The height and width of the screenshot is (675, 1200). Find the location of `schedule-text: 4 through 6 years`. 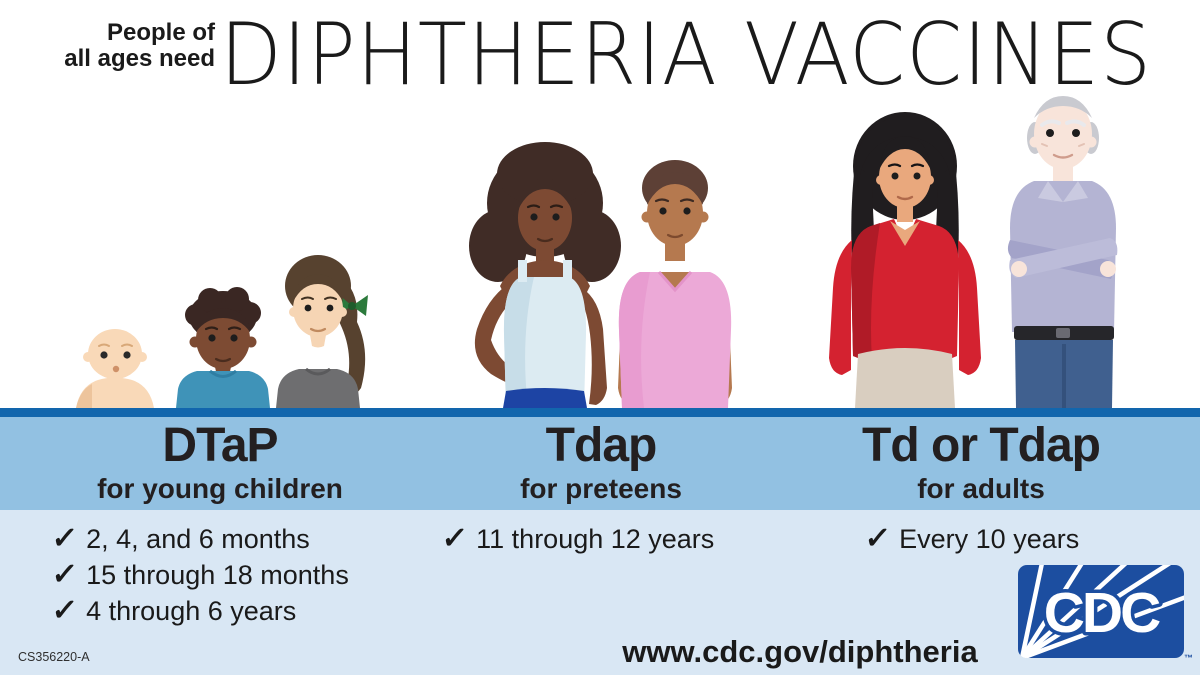

schedule-text: 4 through 6 years is located at coordinates (191, 611).